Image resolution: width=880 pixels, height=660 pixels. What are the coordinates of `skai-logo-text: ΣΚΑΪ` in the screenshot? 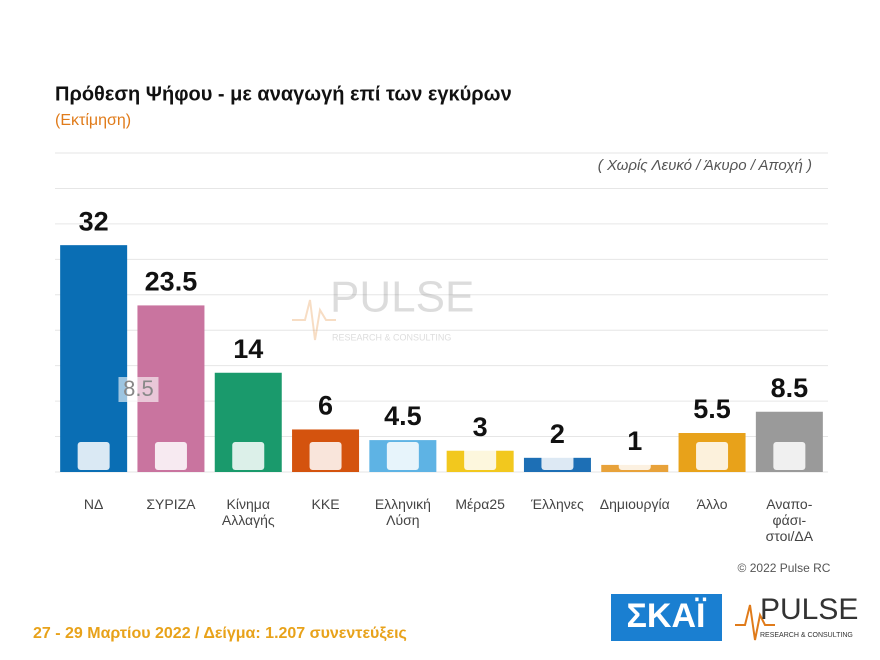 It's located at (667, 616).